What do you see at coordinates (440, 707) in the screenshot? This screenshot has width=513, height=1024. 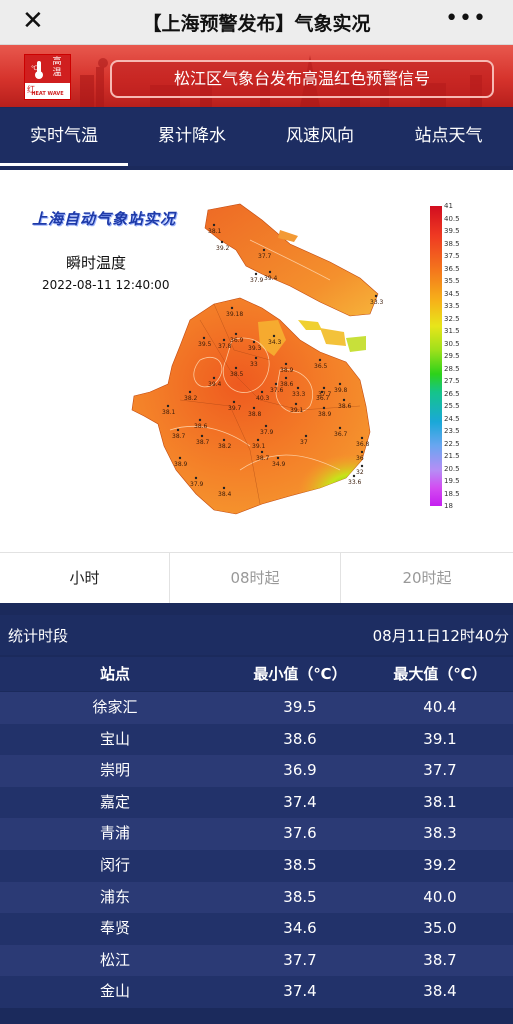 I see `max-value: 40.4` at bounding box center [440, 707].